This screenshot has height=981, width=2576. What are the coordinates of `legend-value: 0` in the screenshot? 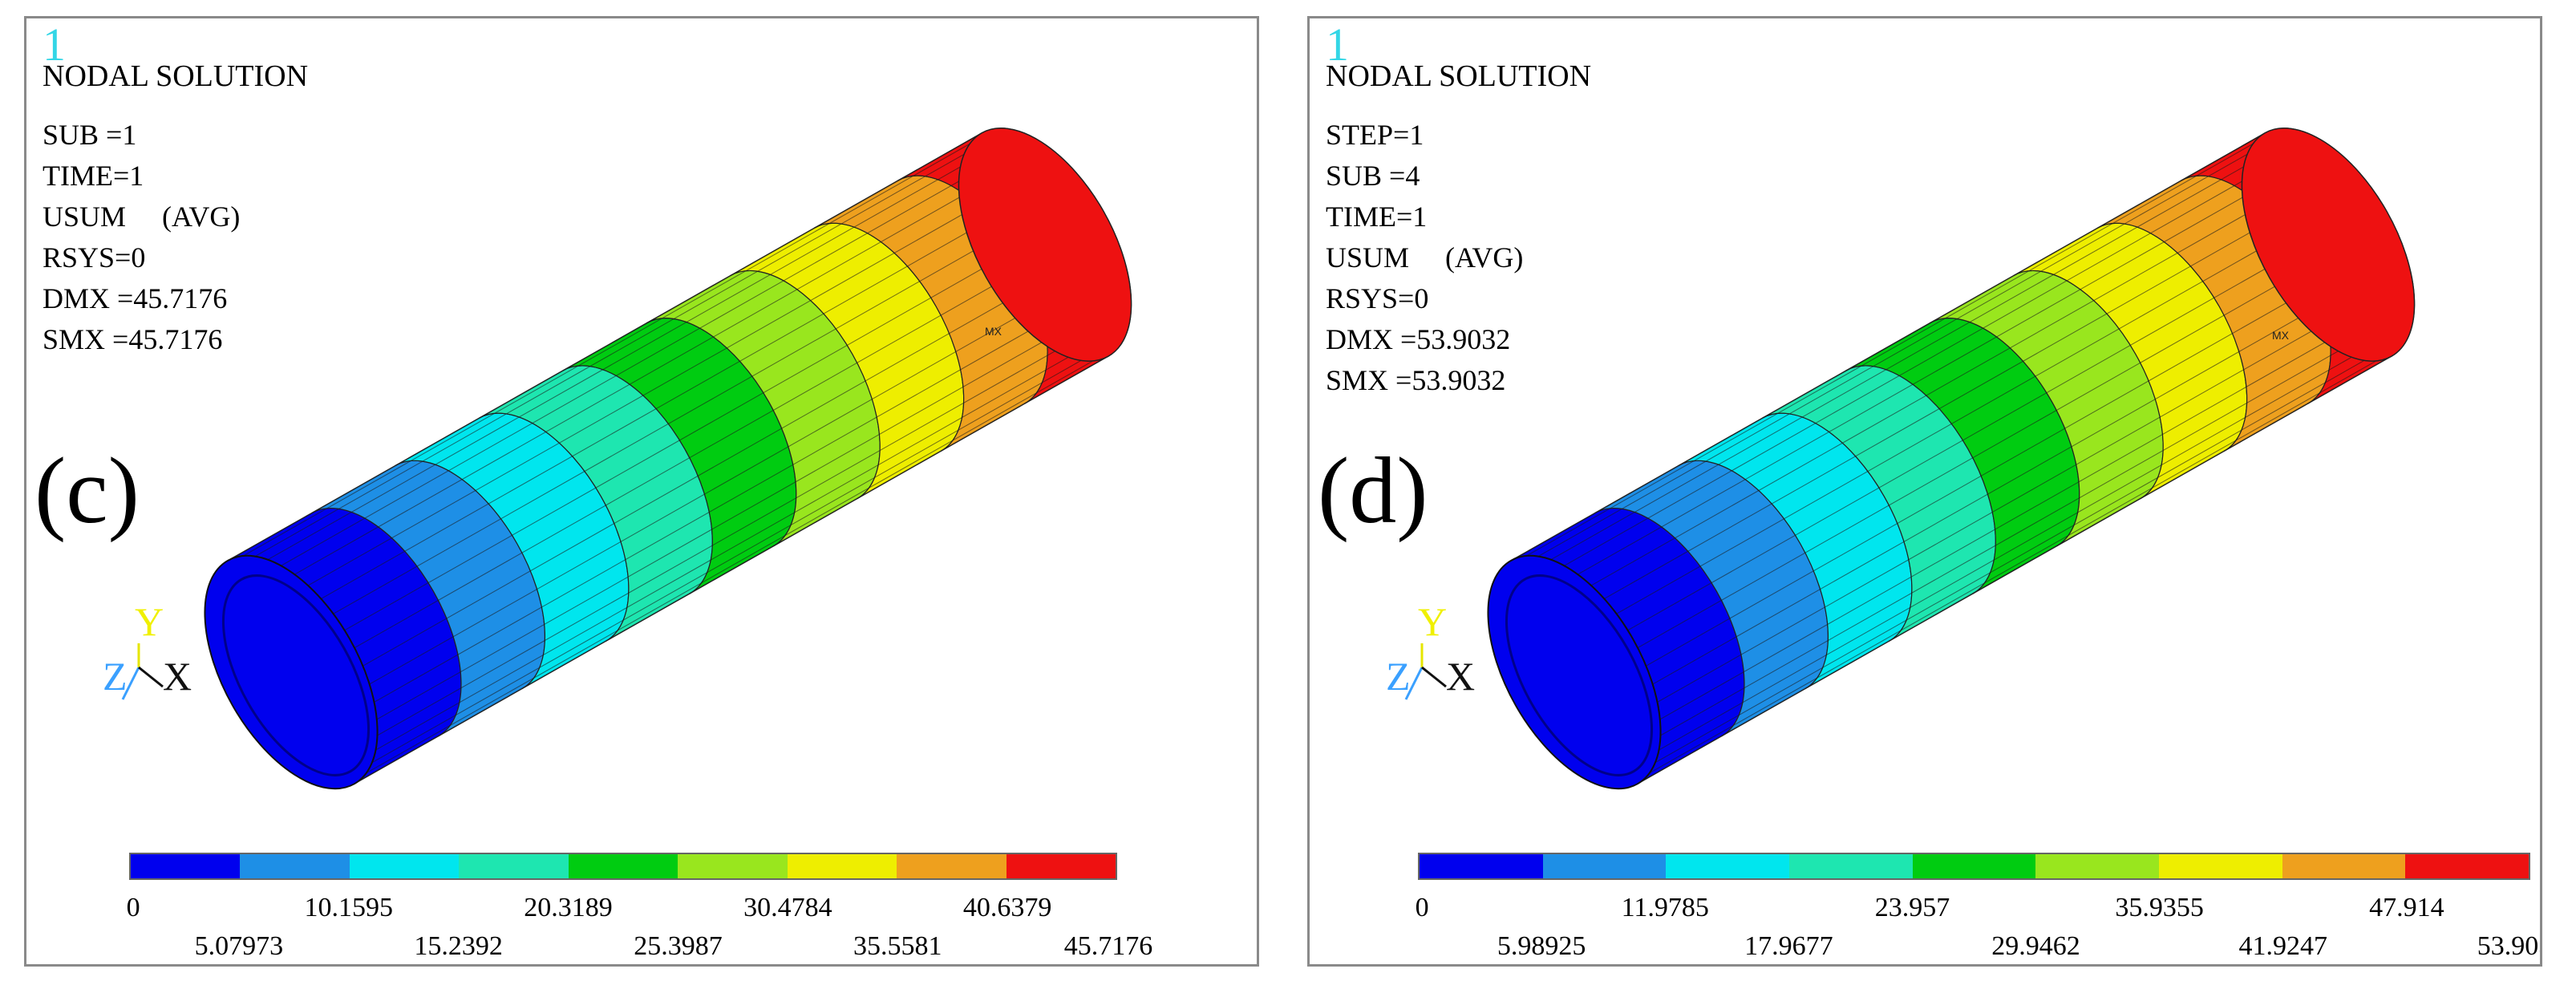 It's located at (133, 907).